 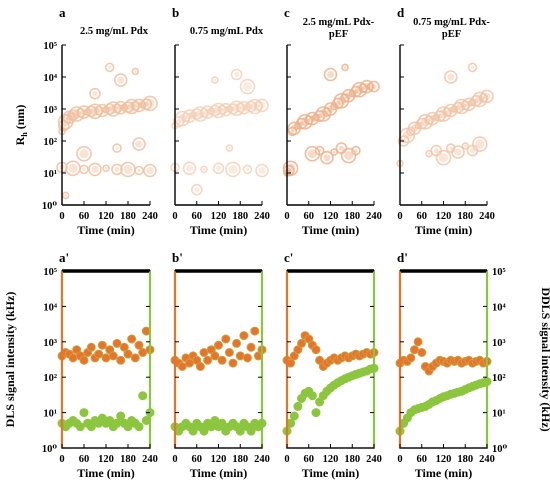 What do you see at coordinates (62, 12) in the screenshot?
I see `panel-letter: a` at bounding box center [62, 12].